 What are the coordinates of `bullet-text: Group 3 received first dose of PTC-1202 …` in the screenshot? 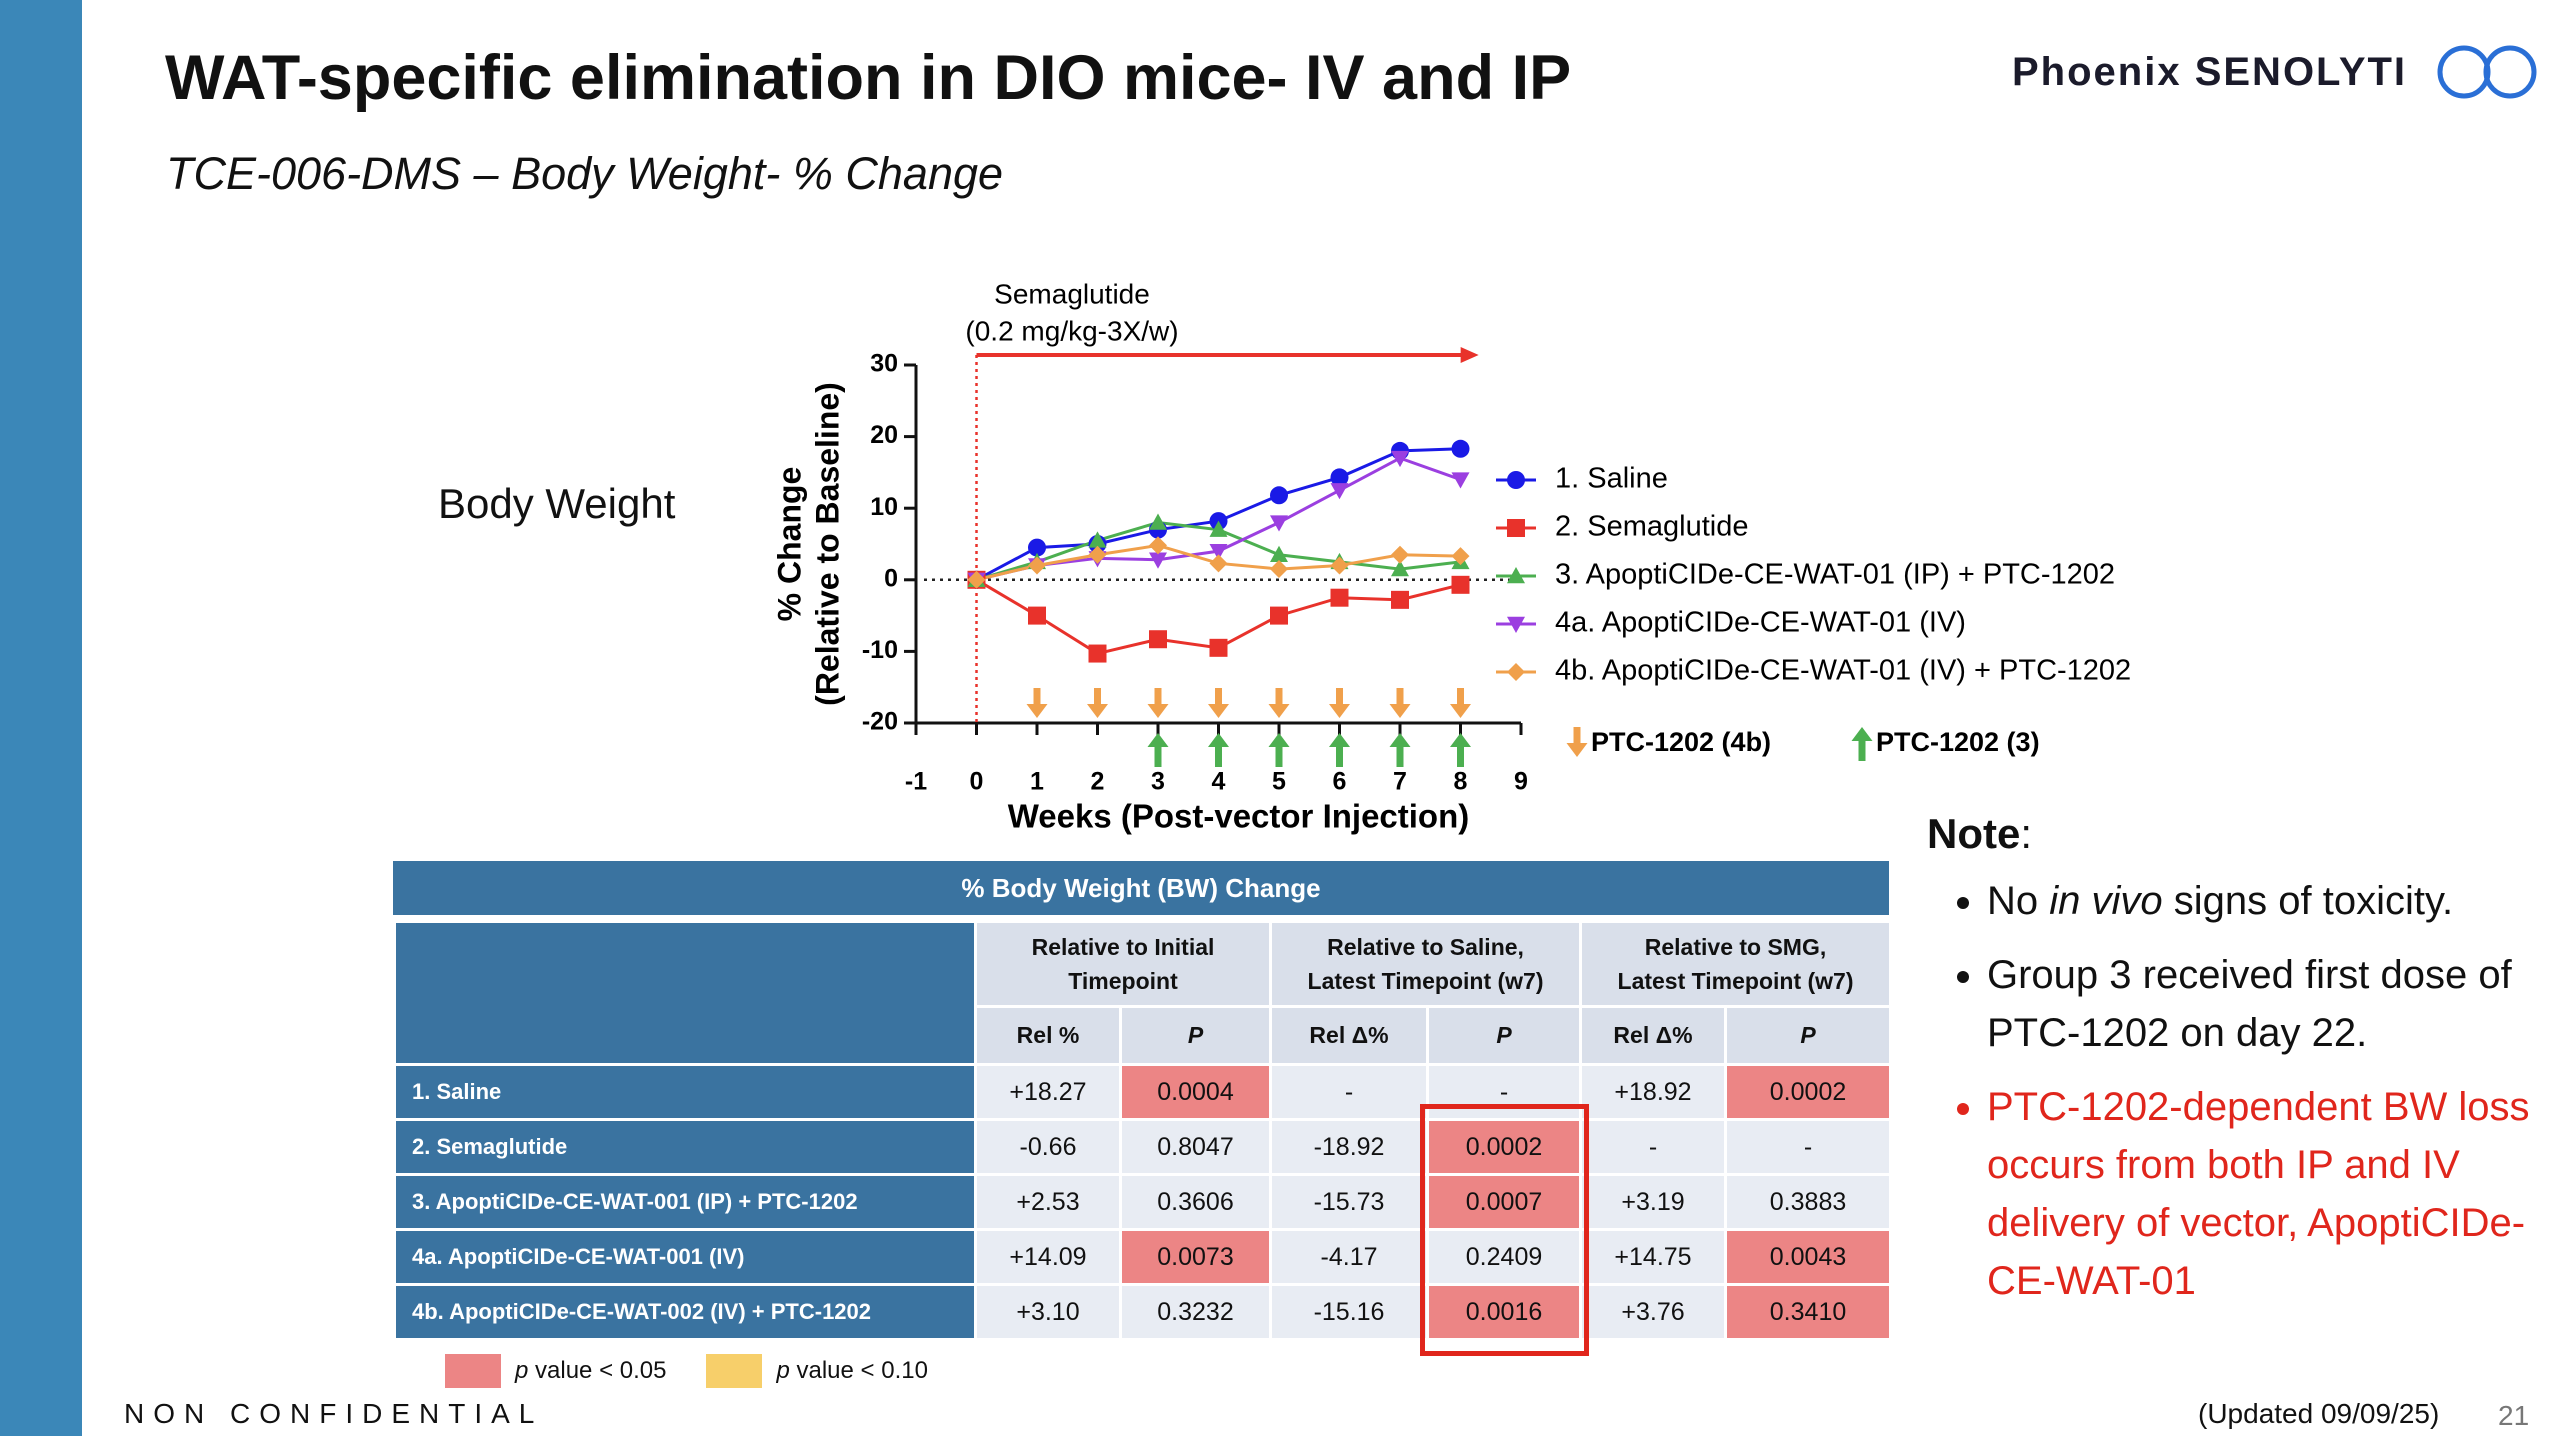 It's located at (2255, 1004).